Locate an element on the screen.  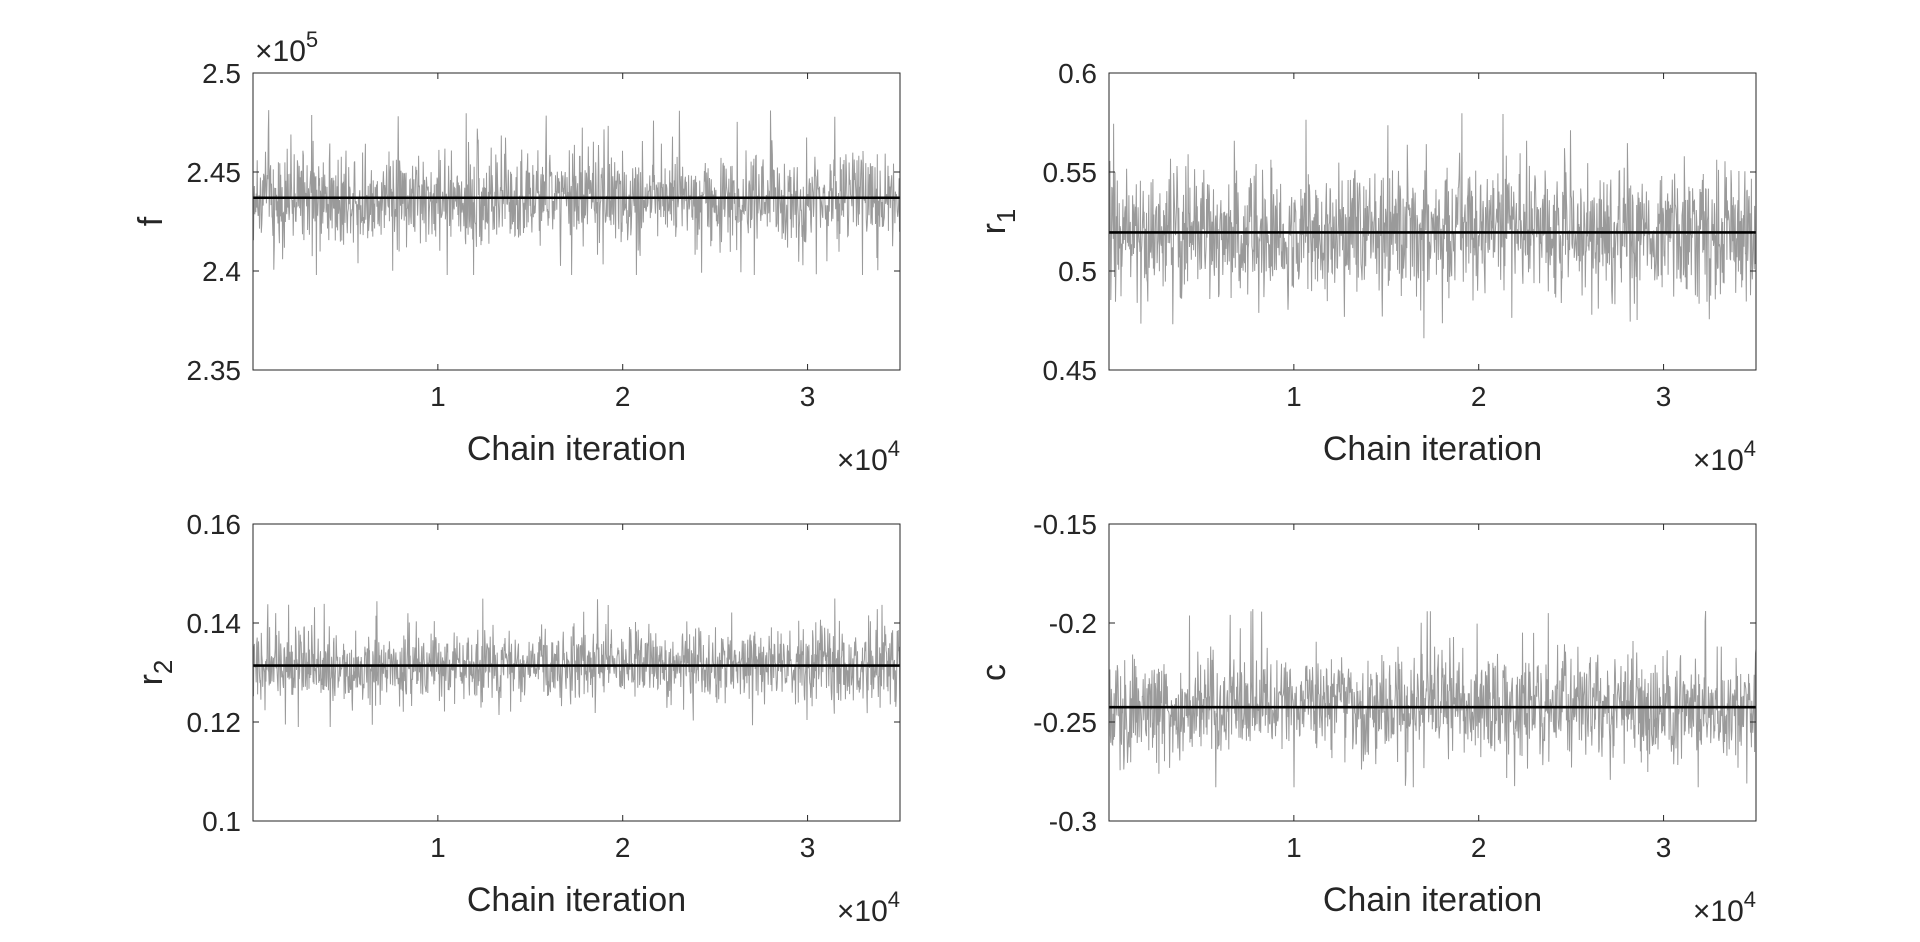
plot-area is located at coordinates (1432, 672).